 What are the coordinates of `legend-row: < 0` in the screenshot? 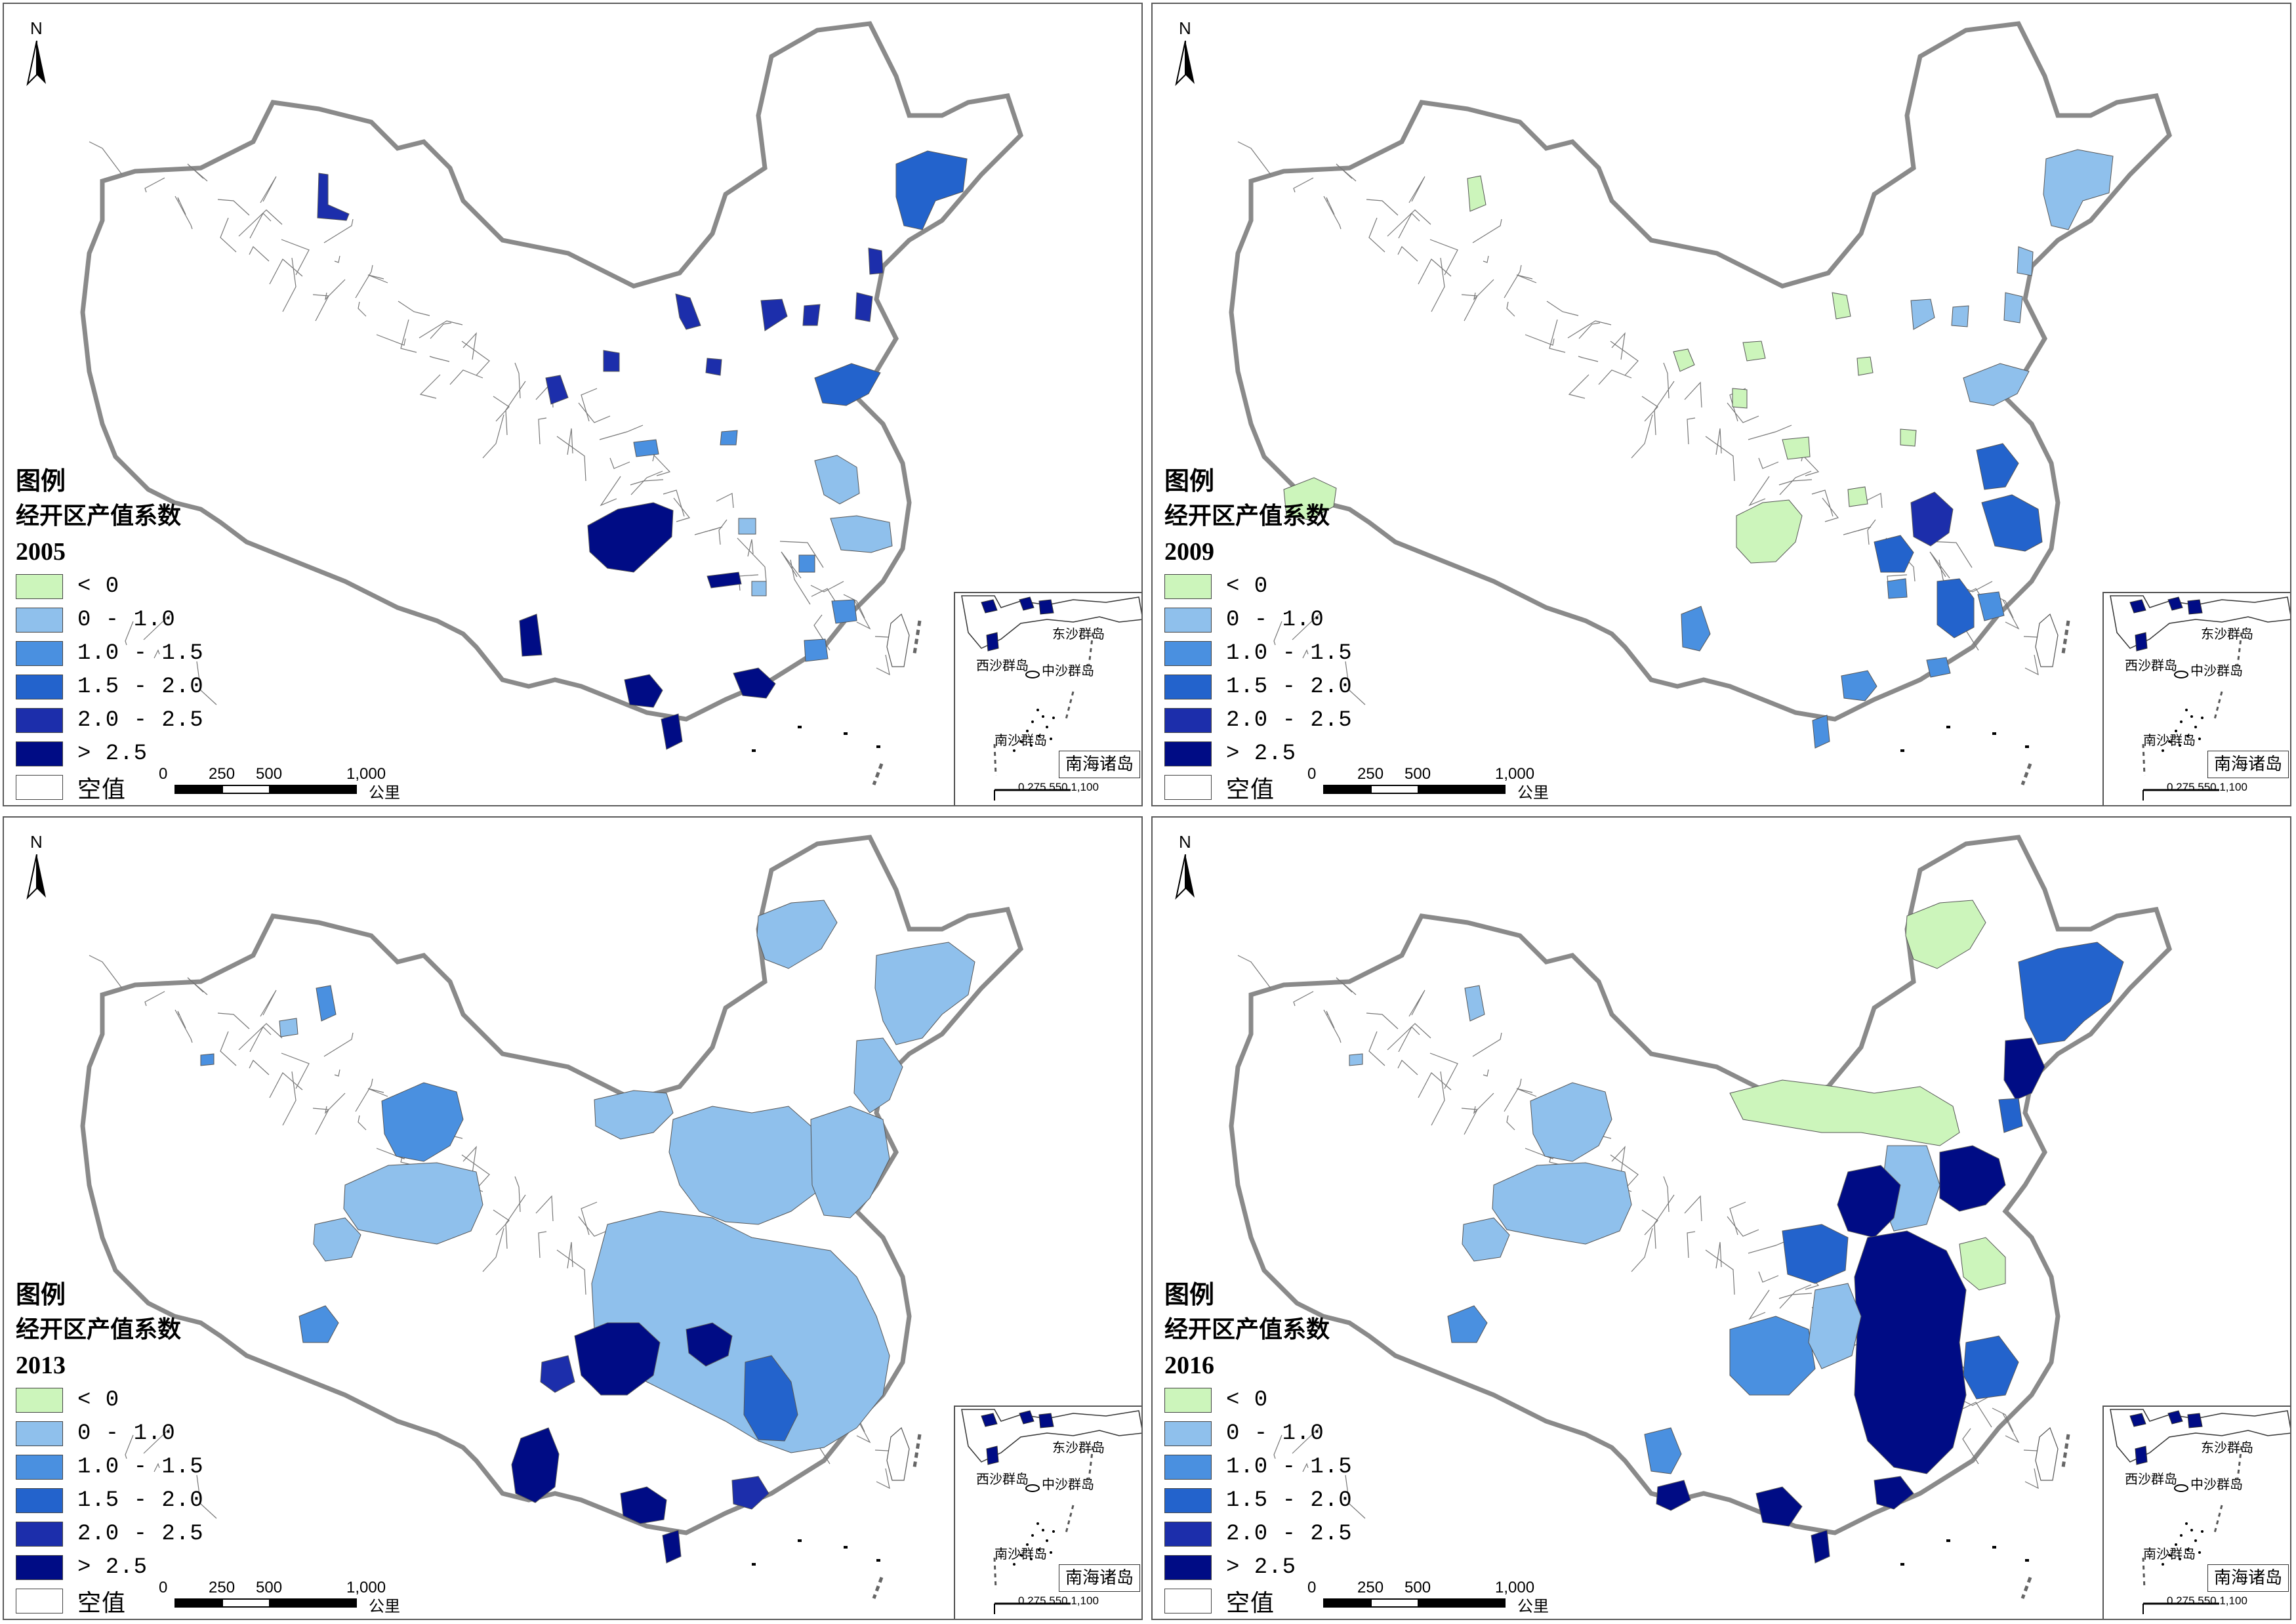 It's located at (1269, 1400).